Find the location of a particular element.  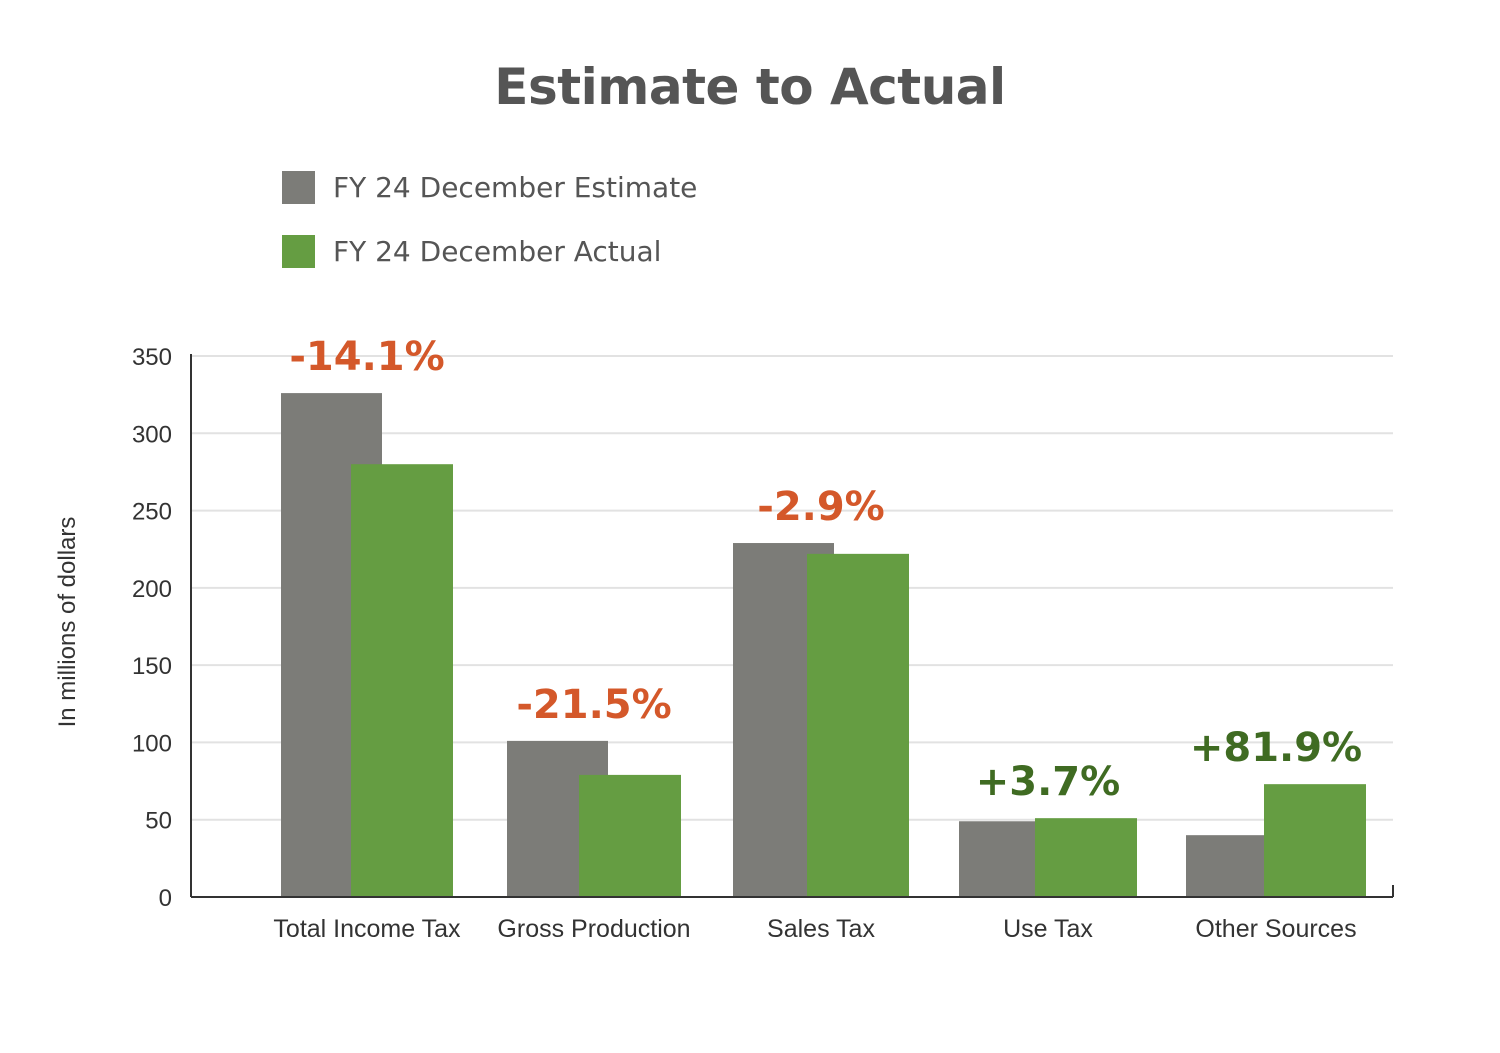

data-annotation: +3.7% is located at coordinates (1048, 782).